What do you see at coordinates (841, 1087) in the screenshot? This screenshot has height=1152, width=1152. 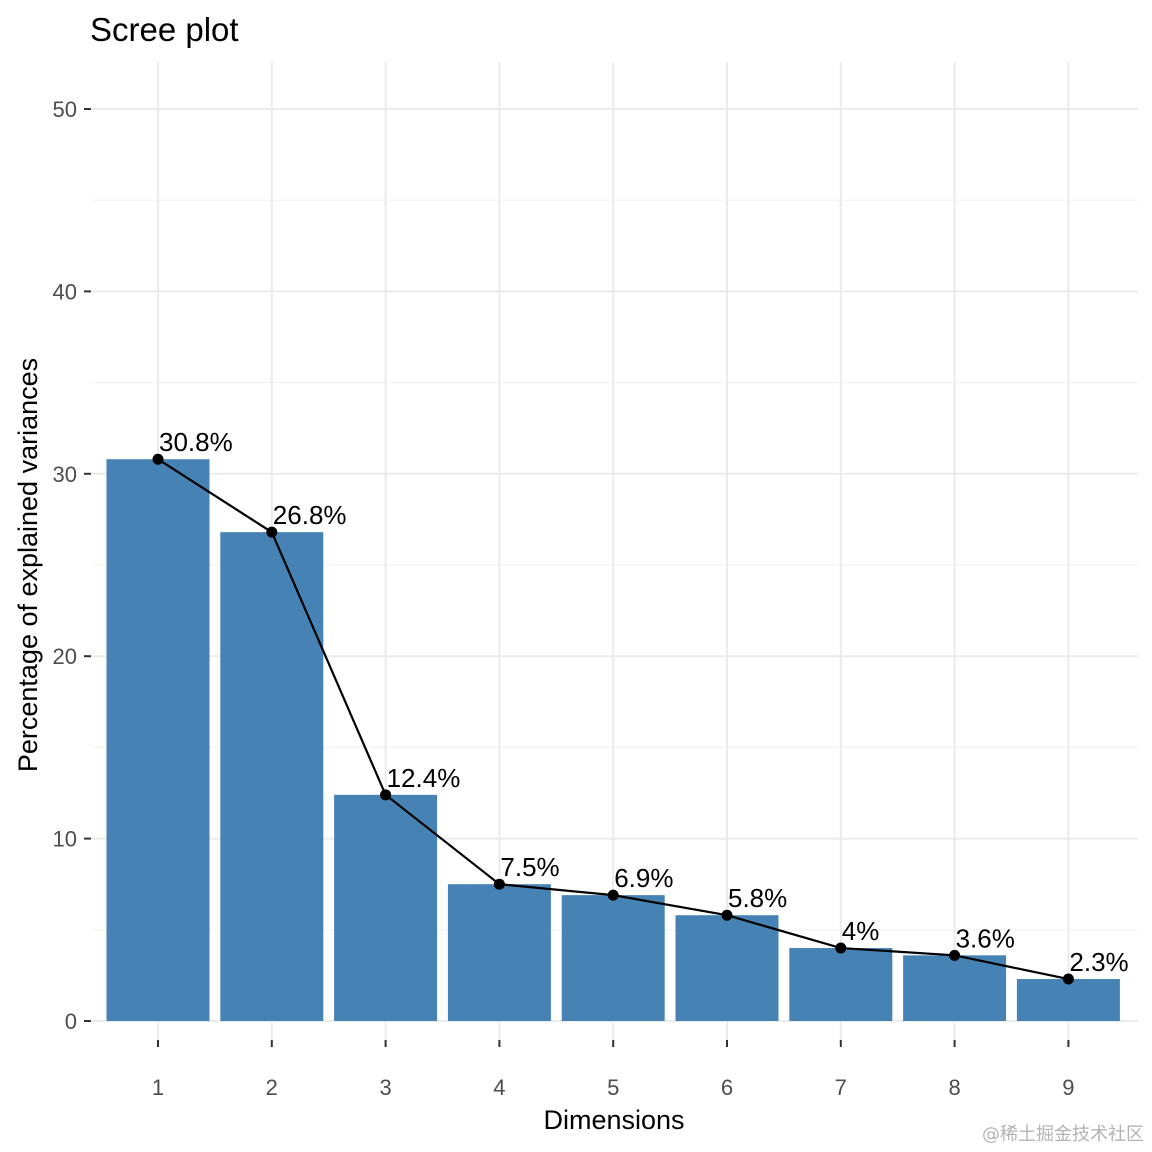 I see `x-tick-label: 7` at bounding box center [841, 1087].